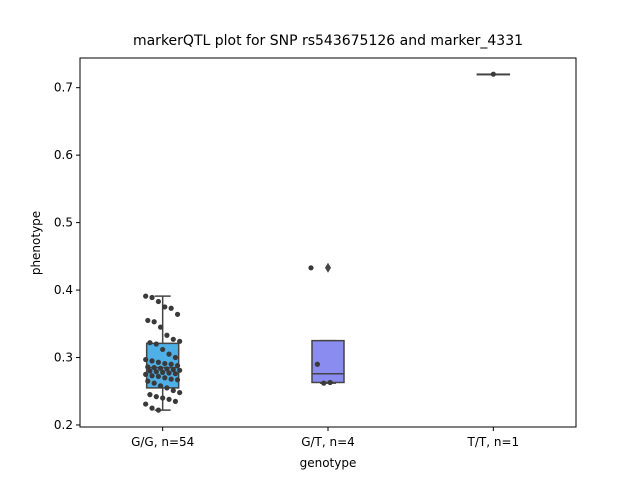 The image size is (640, 484). I want to click on y-tick-label: 0.4, so click(63, 290).